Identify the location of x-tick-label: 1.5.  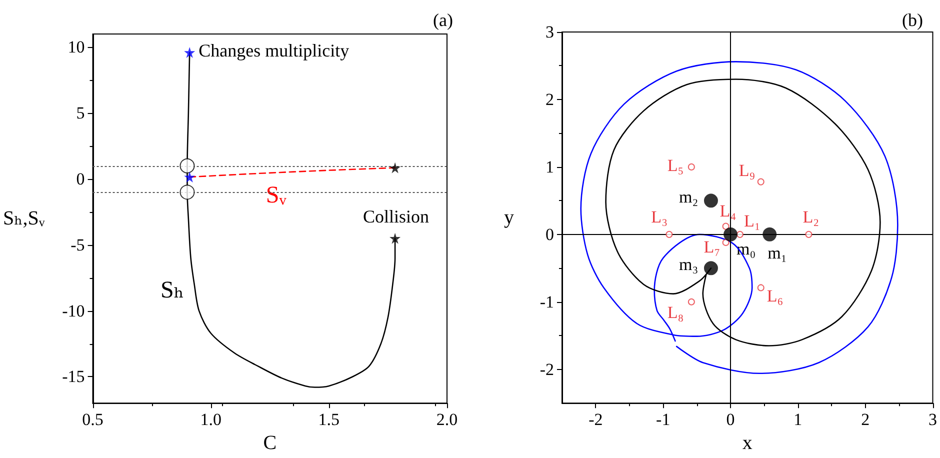
(329, 420).